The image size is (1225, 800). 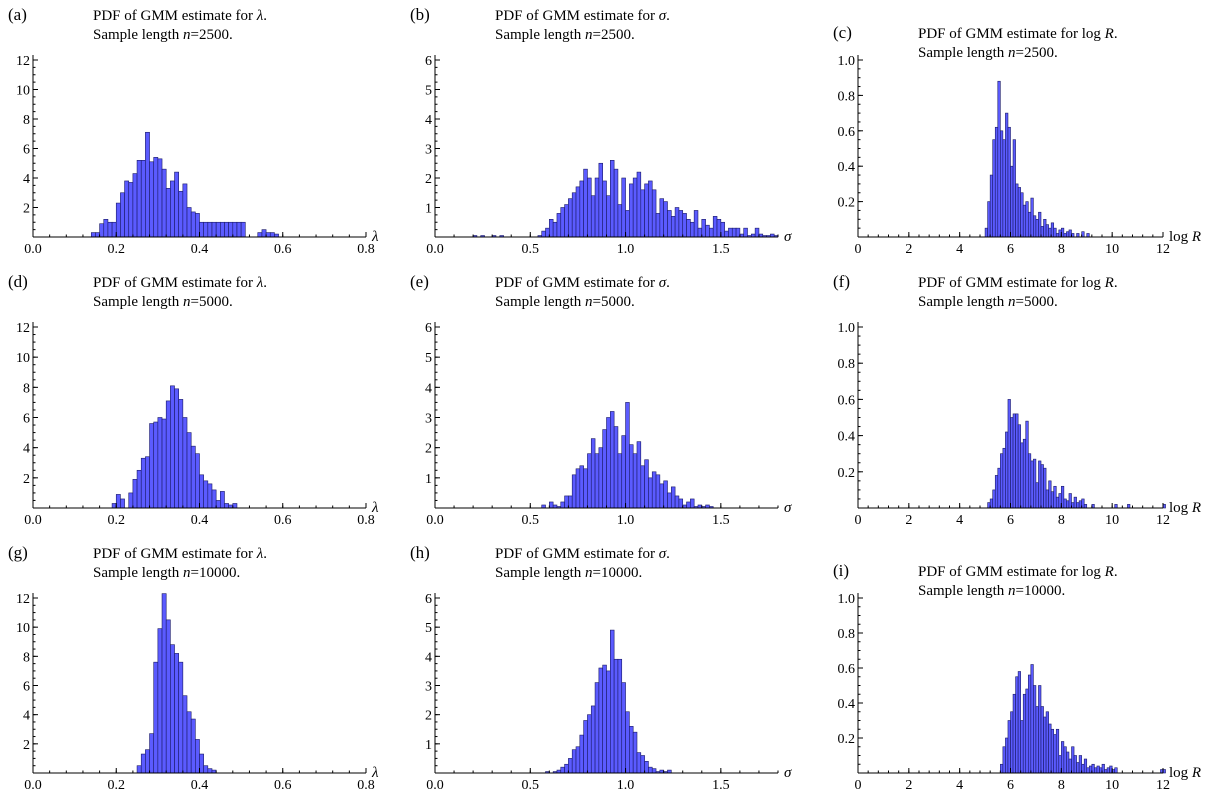 I want to click on x-axis-label: log R, so click(x=1185, y=237).